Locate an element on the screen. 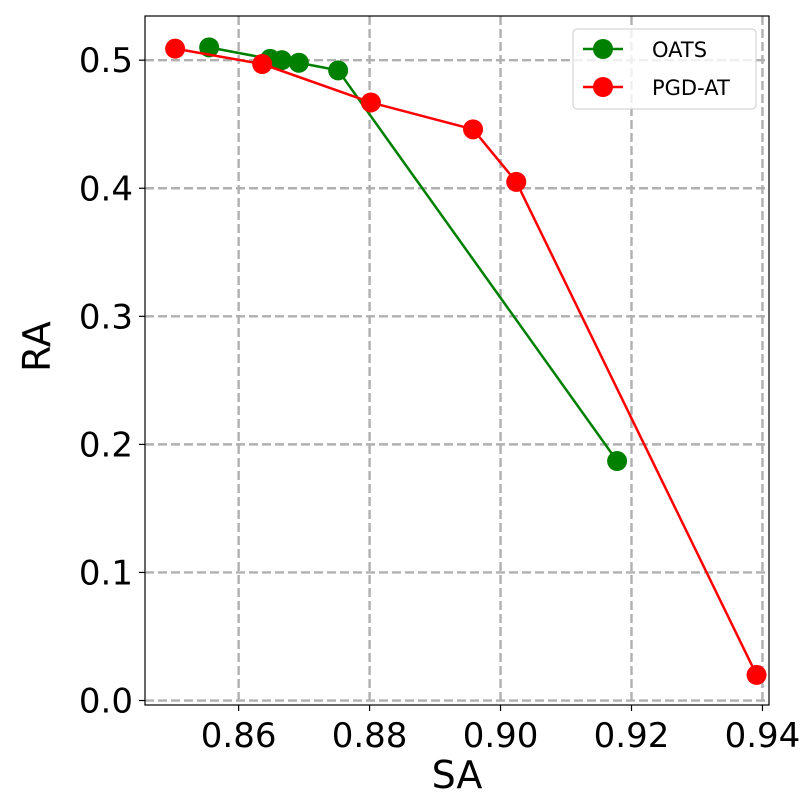  legend-label: PGD-AT is located at coordinates (691, 88).